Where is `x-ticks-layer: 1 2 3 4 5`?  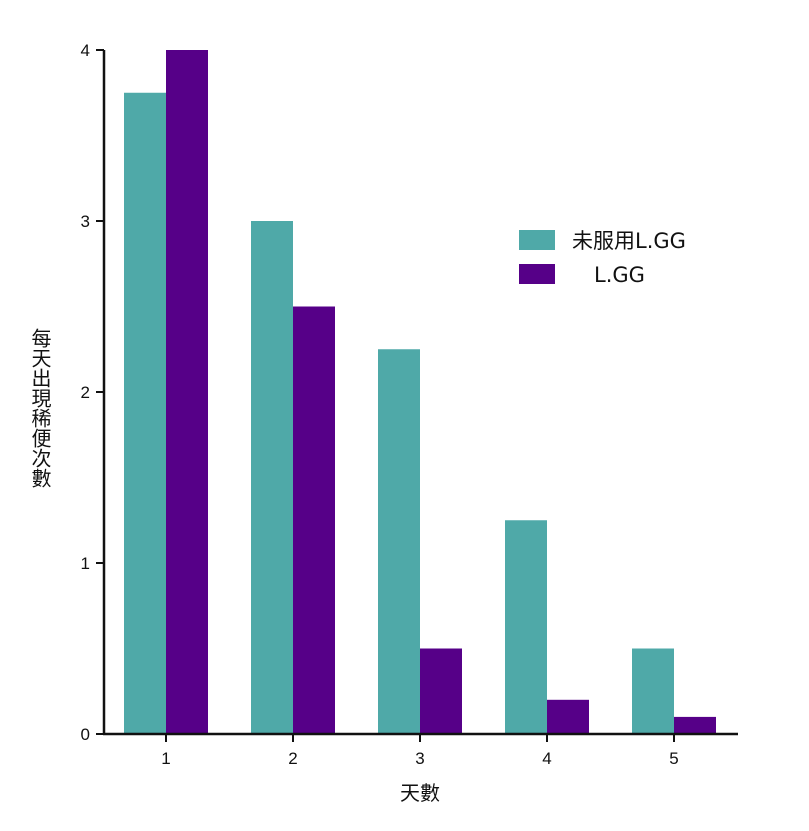 x-ticks-layer: 1 2 3 4 5 is located at coordinates (420, 751).